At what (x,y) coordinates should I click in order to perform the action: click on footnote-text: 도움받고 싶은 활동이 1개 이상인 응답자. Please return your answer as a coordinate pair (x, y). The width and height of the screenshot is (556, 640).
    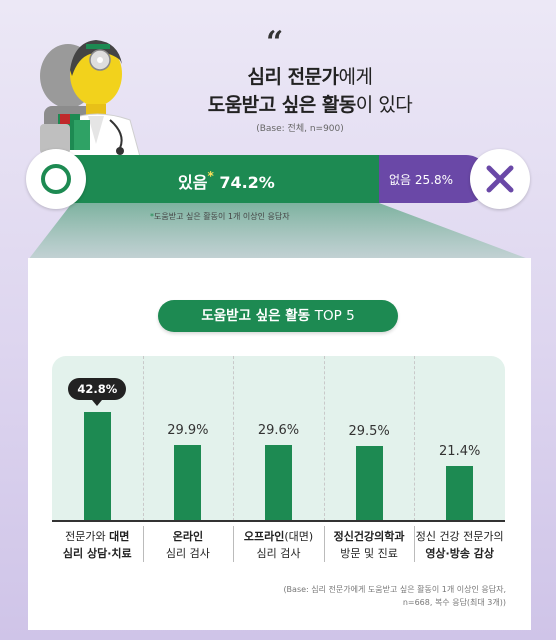
    Looking at the image, I should click on (222, 216).